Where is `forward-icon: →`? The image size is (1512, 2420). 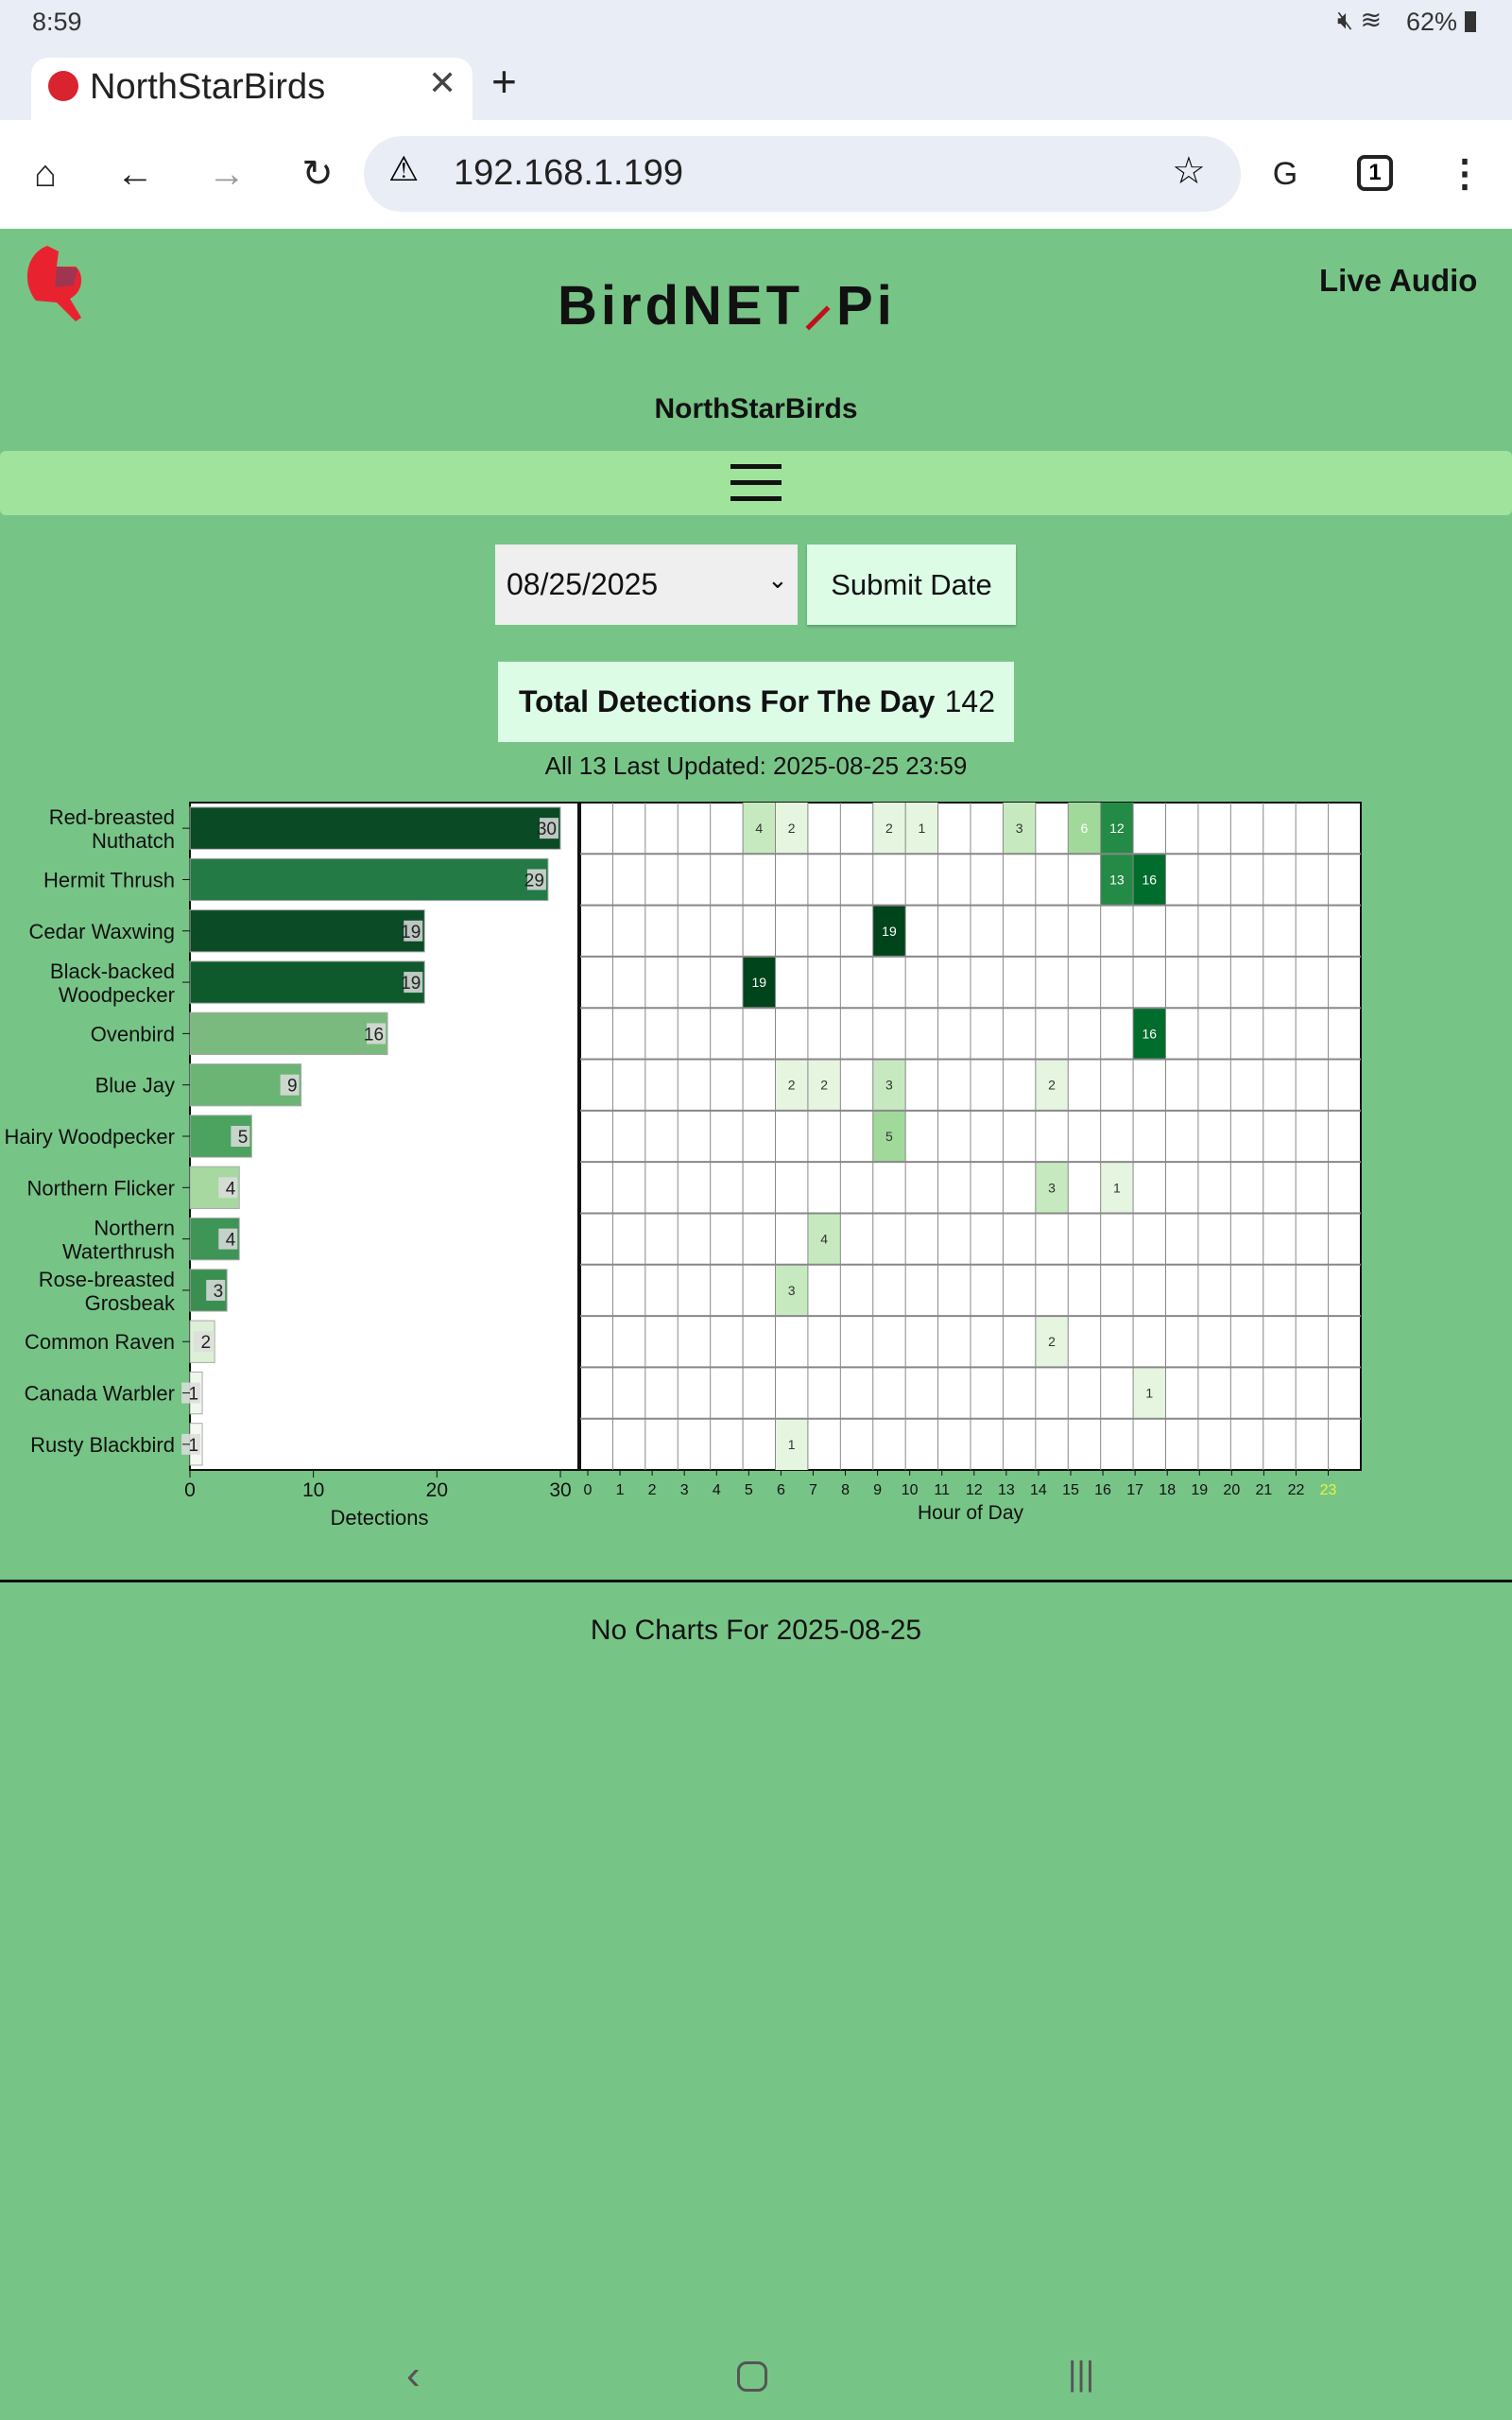 forward-icon: → is located at coordinates (227, 174).